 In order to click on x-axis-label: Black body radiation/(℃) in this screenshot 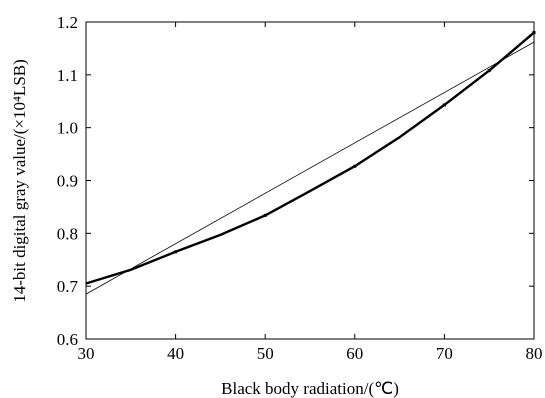, I will do `click(310, 388)`.